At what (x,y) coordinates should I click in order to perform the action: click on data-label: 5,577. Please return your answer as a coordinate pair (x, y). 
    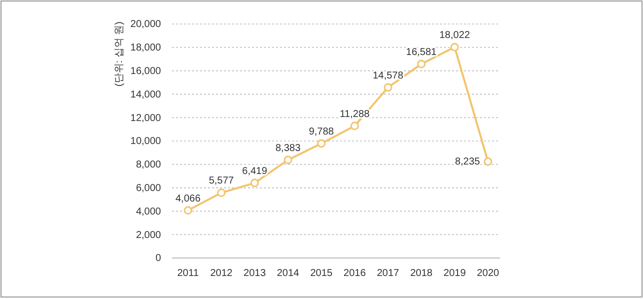
    Looking at the image, I should click on (221, 181).